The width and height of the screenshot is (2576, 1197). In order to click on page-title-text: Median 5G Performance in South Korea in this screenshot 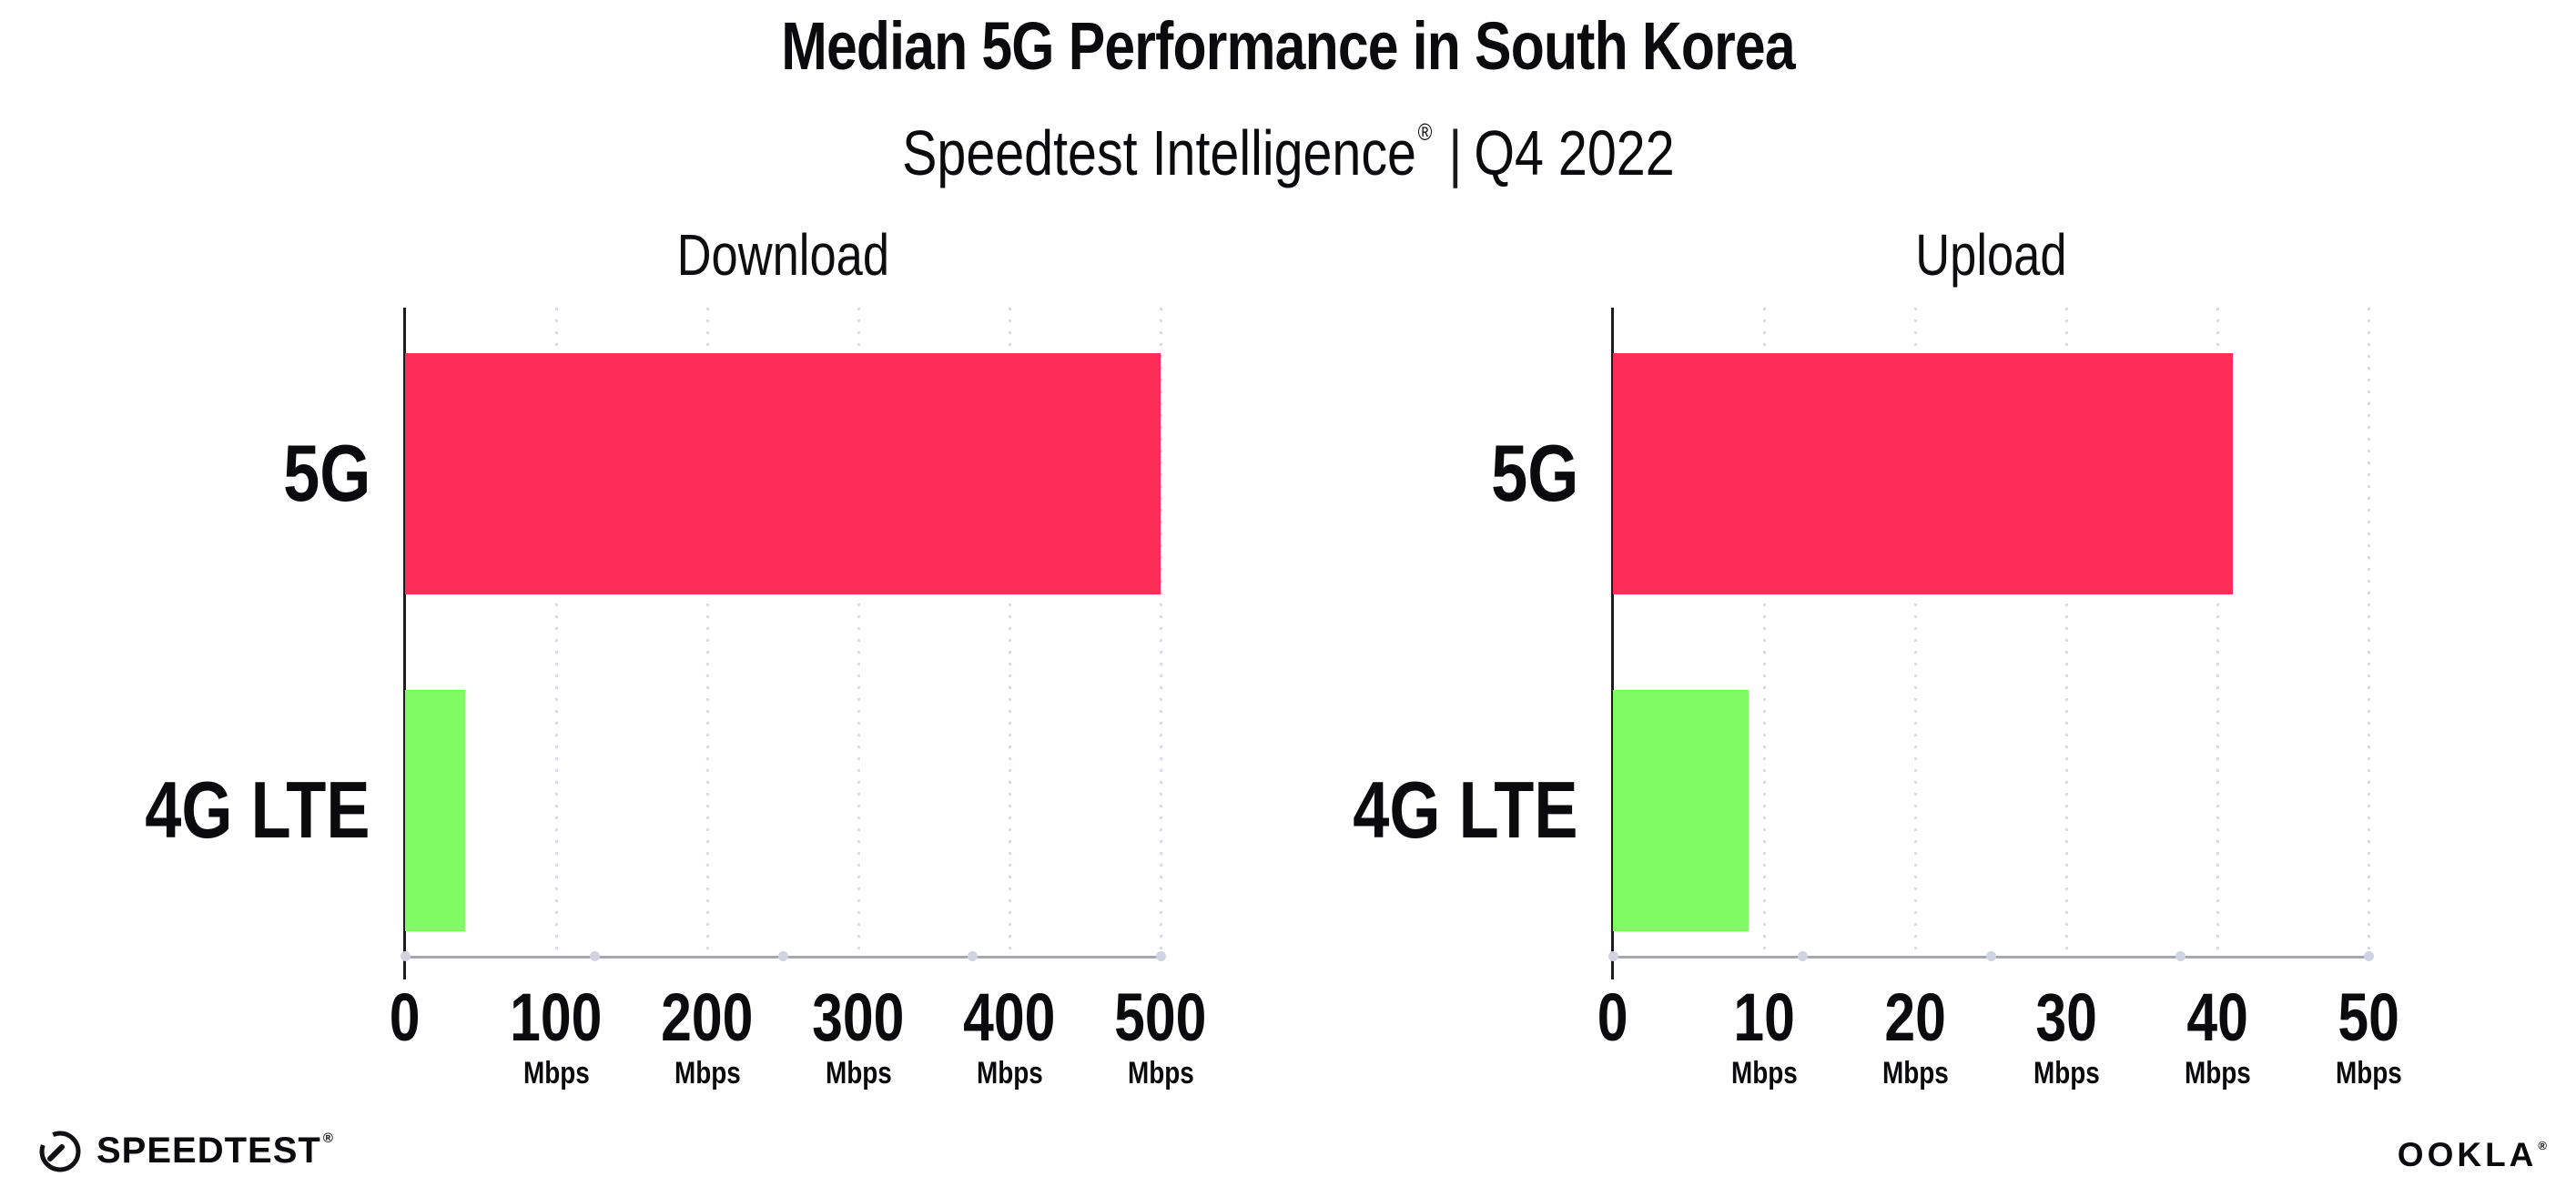, I will do `click(1288, 46)`.